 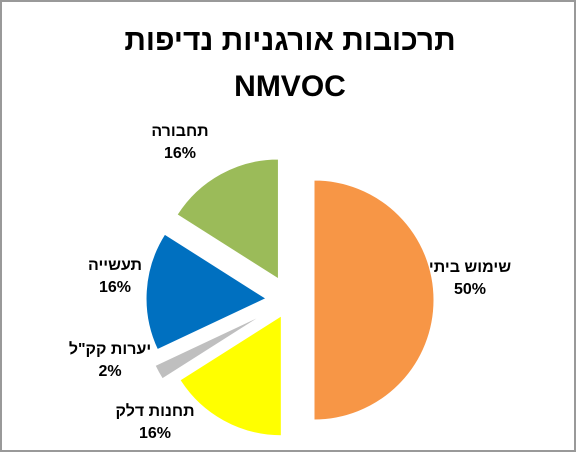 I want to click on slice-label: שימוש ביתי, so click(x=470, y=267).